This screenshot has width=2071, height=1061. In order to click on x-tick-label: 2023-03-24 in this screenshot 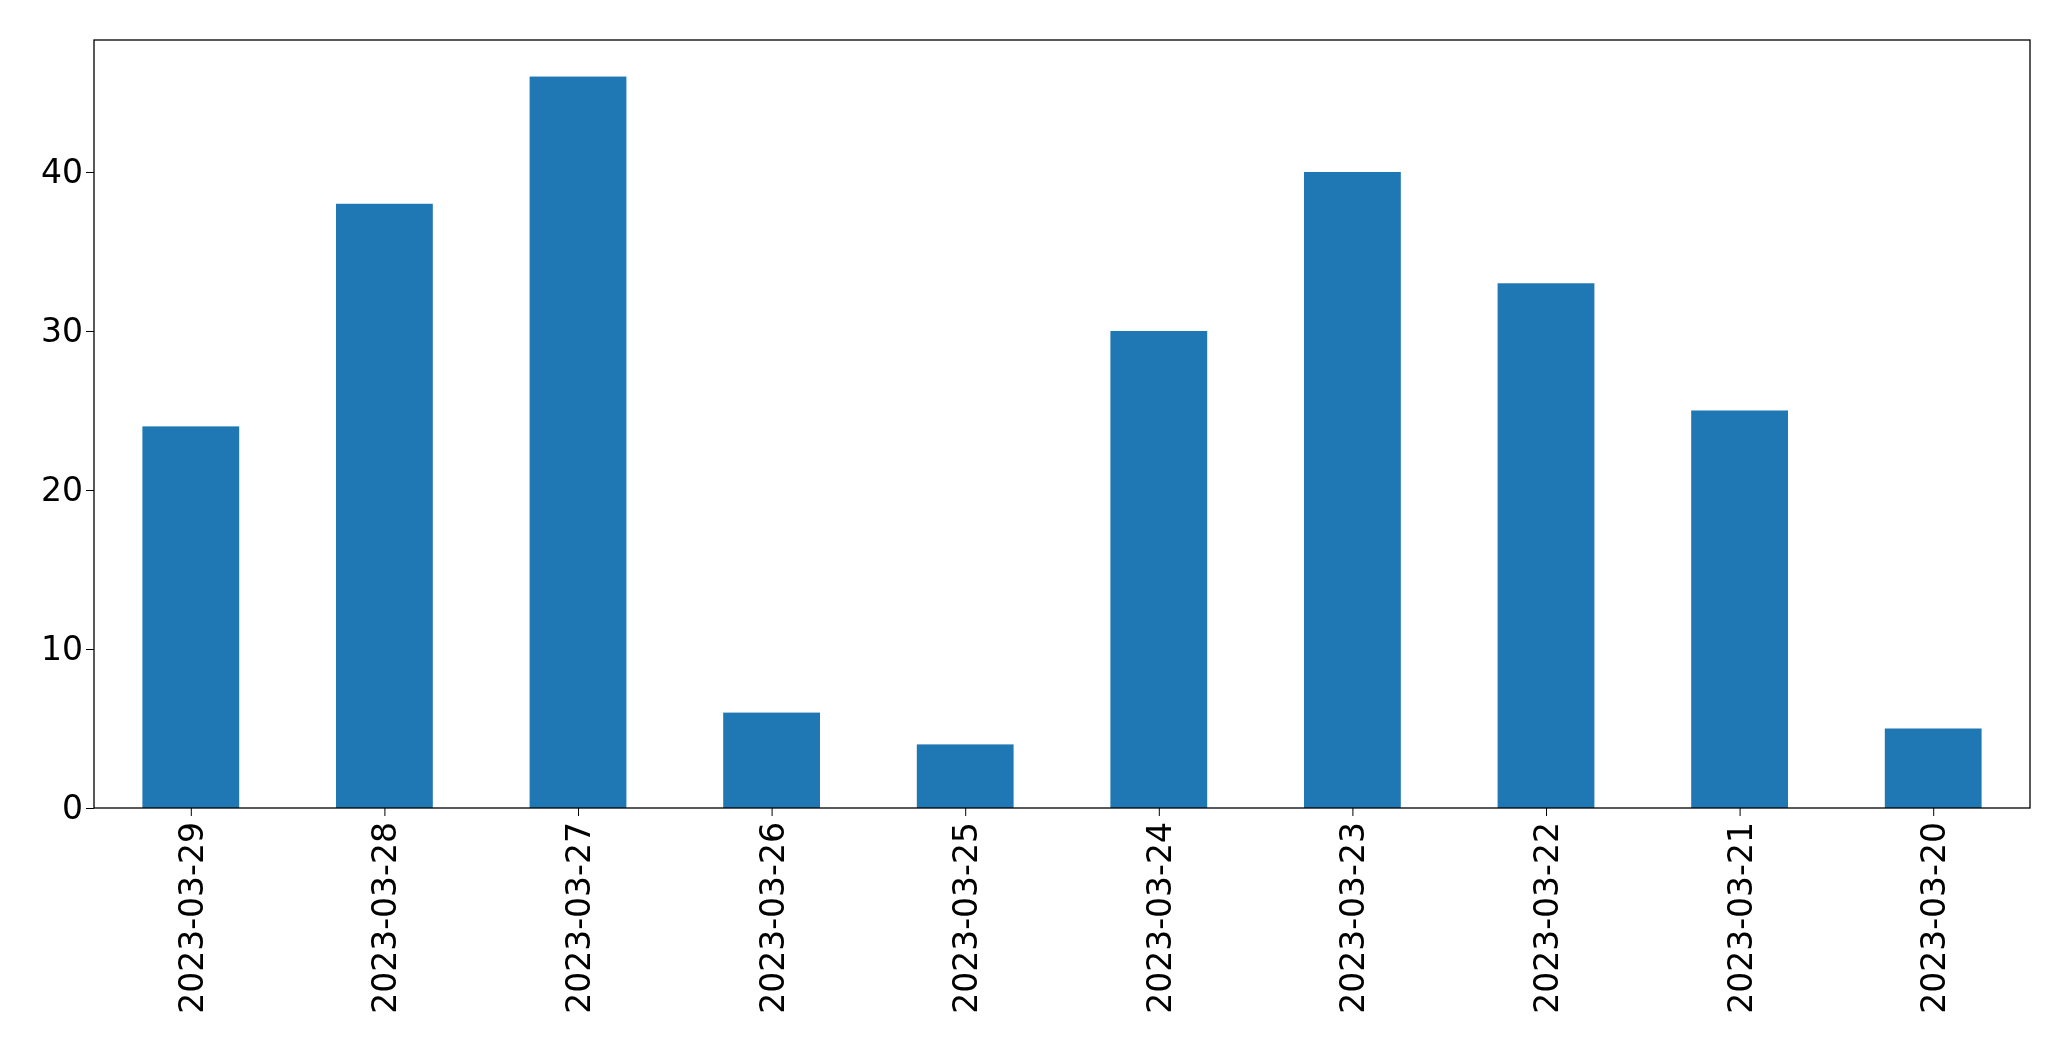, I will do `click(1159, 918)`.